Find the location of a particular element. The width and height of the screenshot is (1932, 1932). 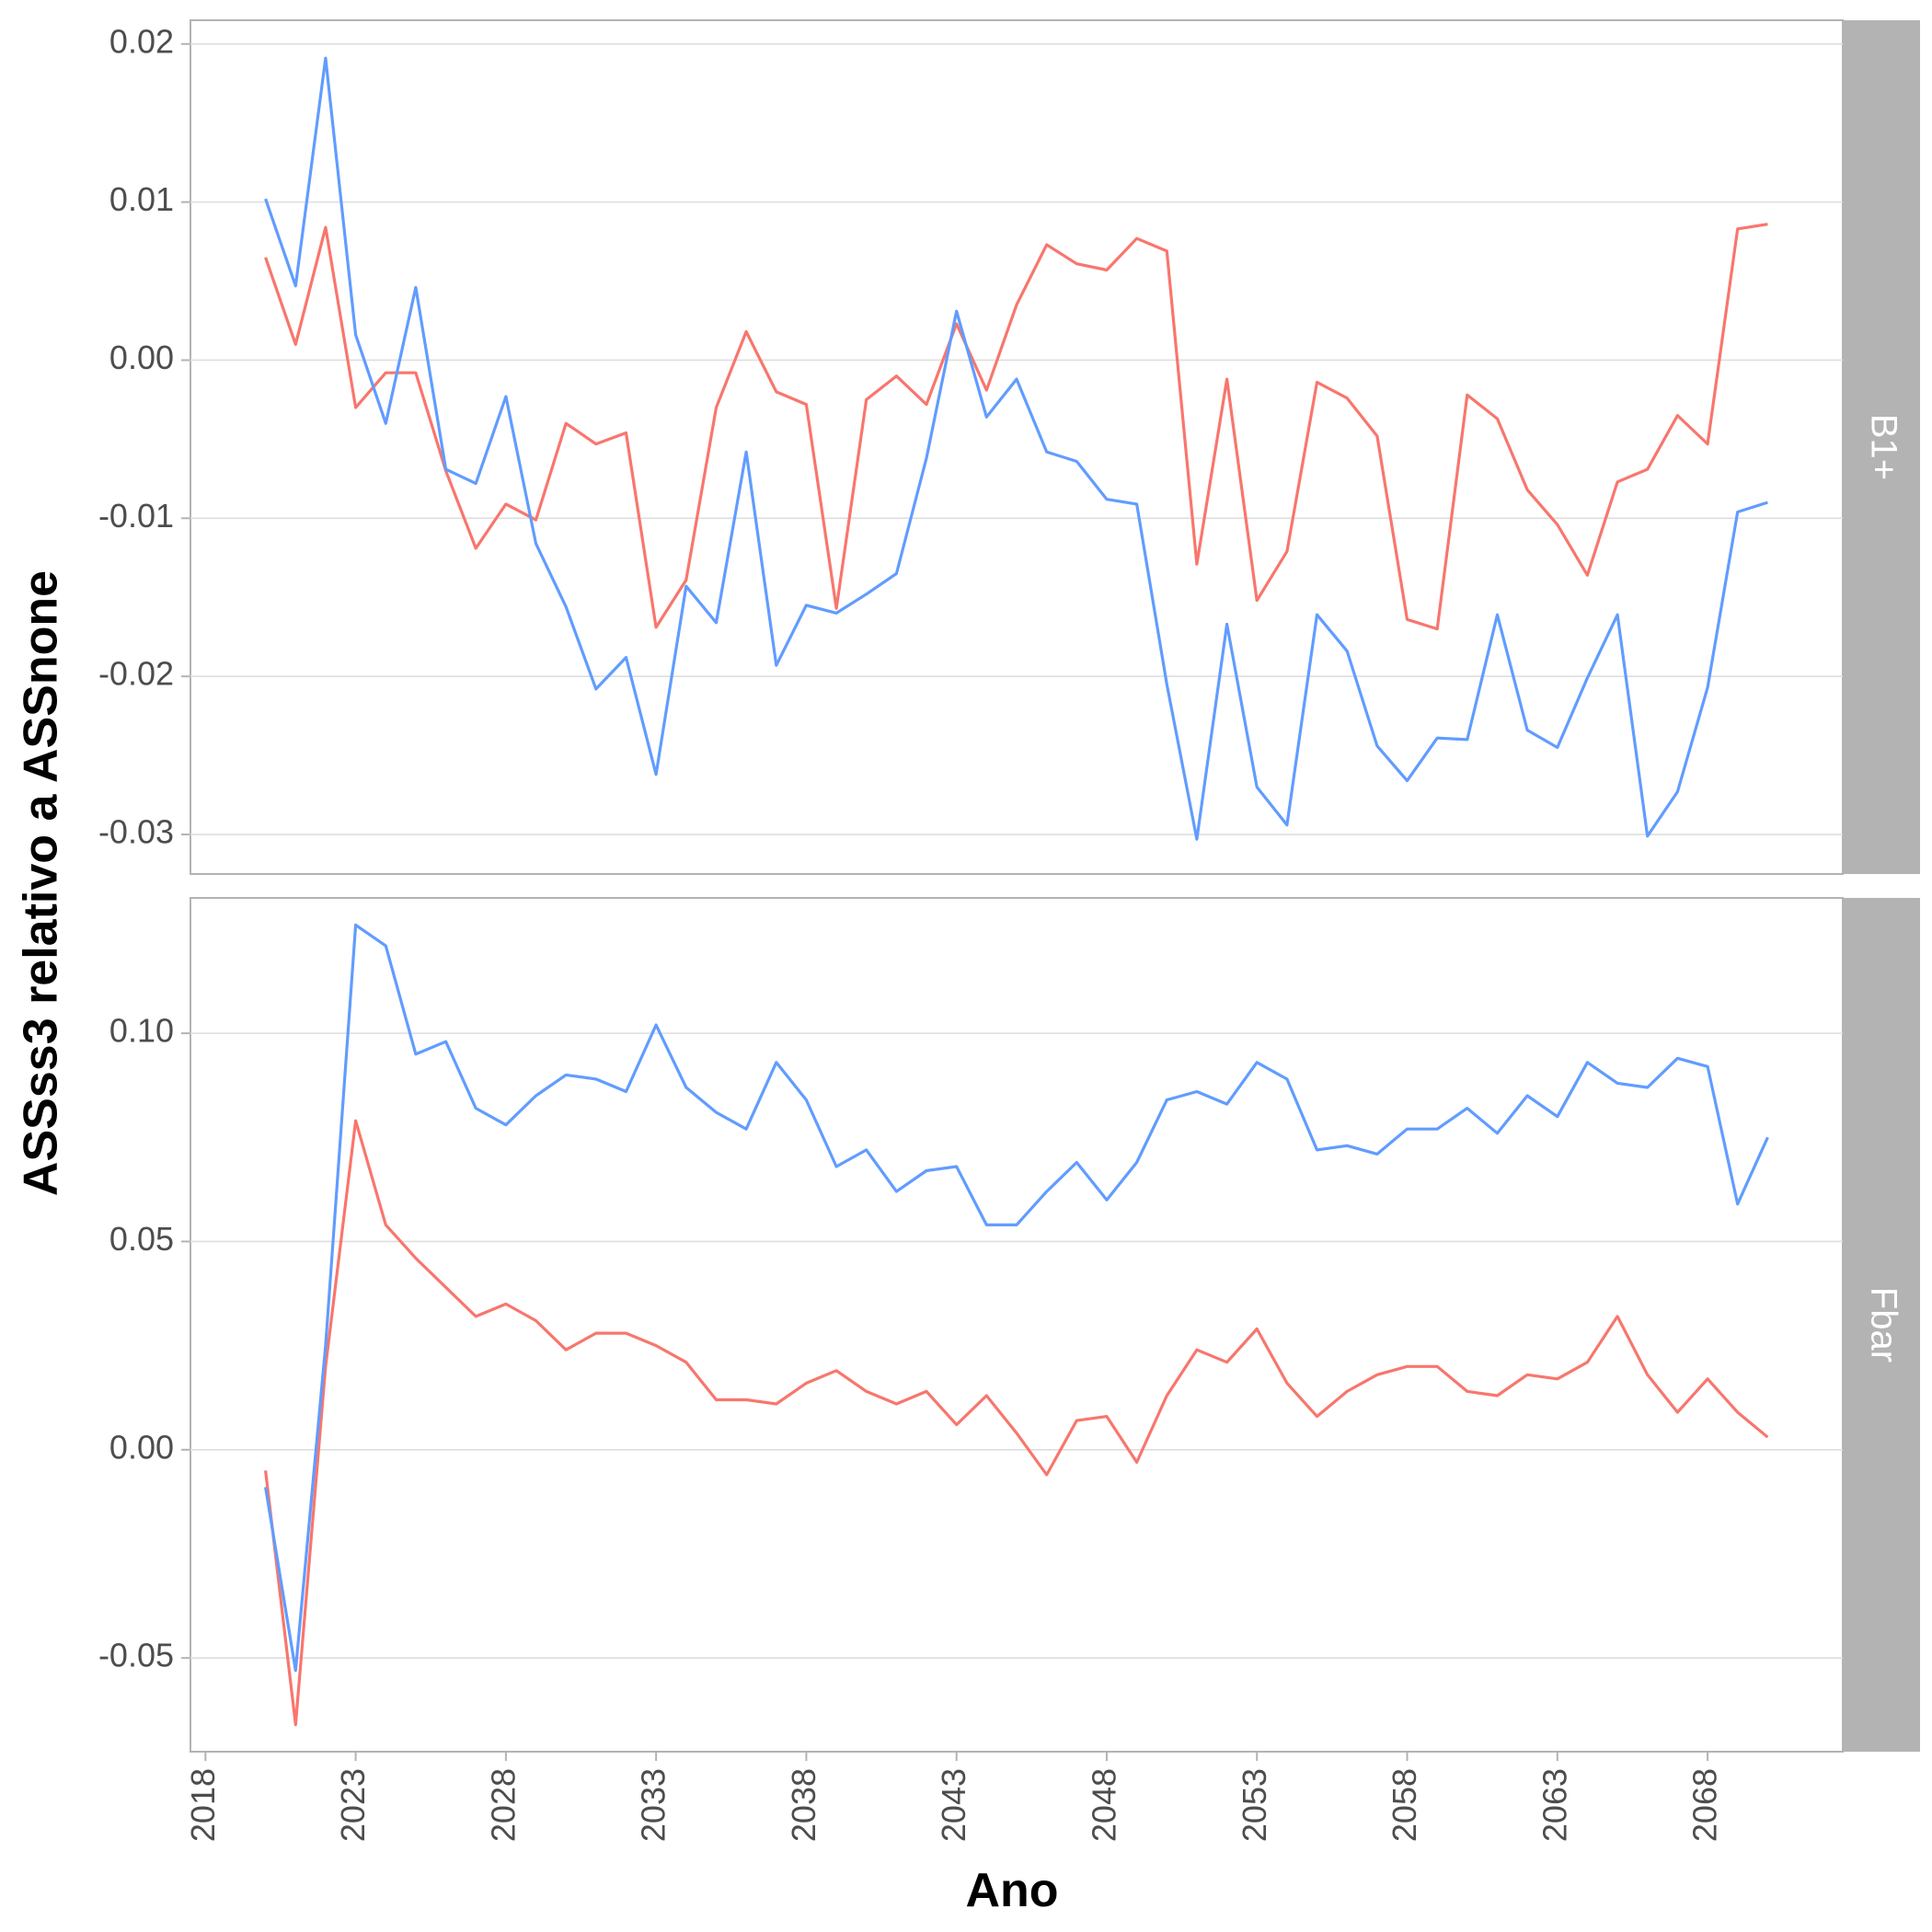

x-tick-label: 2023 is located at coordinates (353, 1805).